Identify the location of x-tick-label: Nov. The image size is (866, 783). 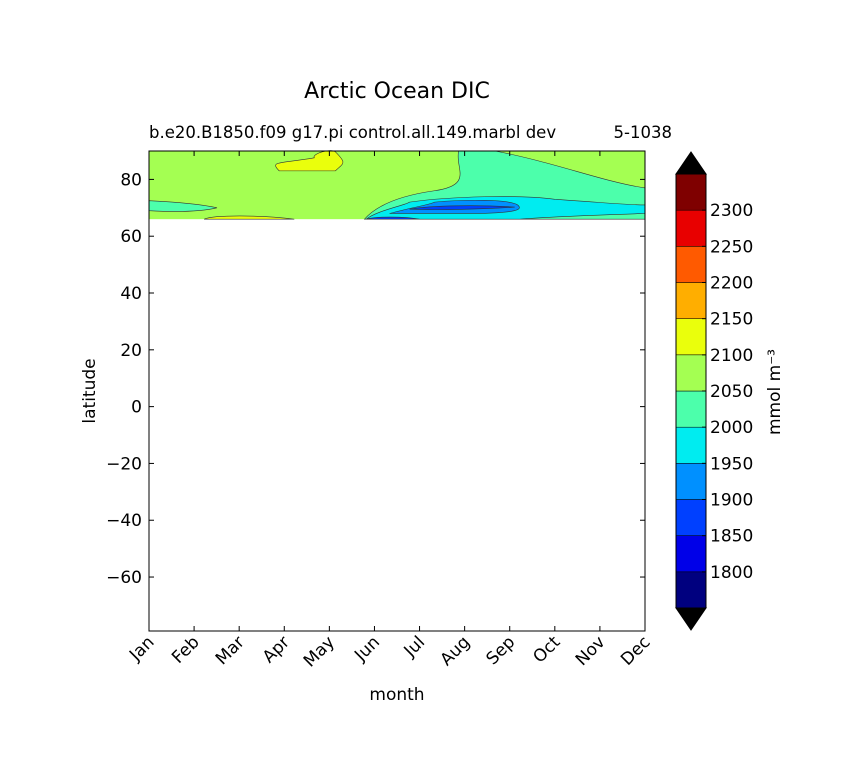
(591, 651).